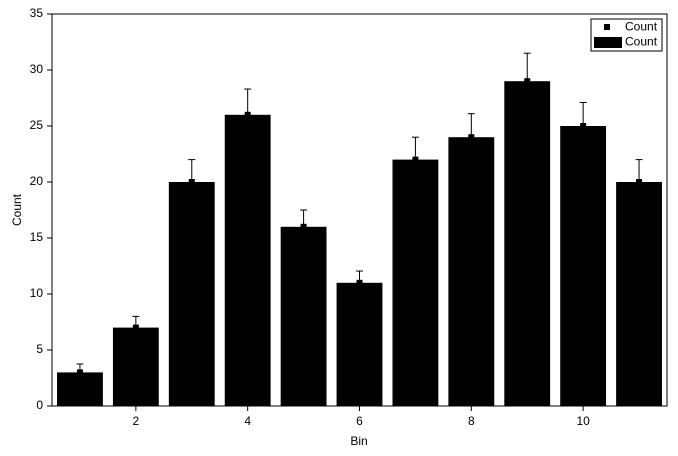  What do you see at coordinates (358, 441) in the screenshot?
I see `x-axis-label: Bin` at bounding box center [358, 441].